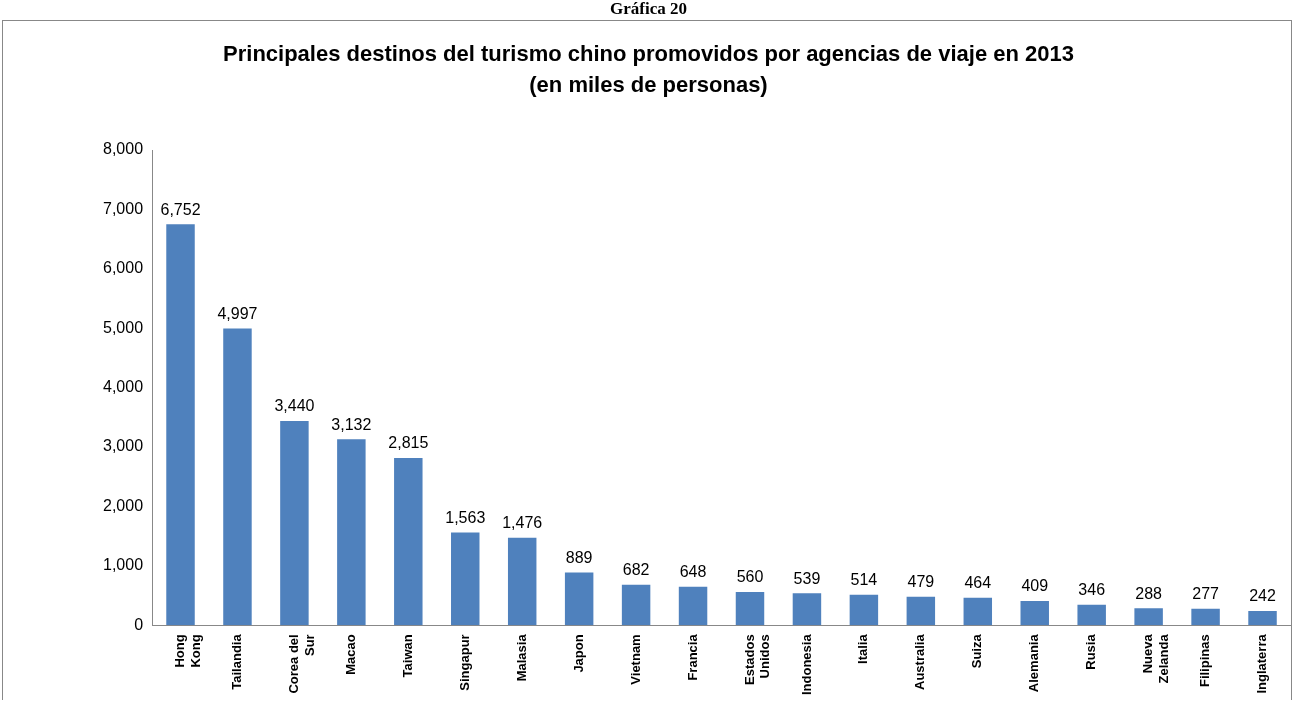 The image size is (1297, 702). Describe the element at coordinates (750, 577) in the screenshot. I see `data-label: 560` at that location.